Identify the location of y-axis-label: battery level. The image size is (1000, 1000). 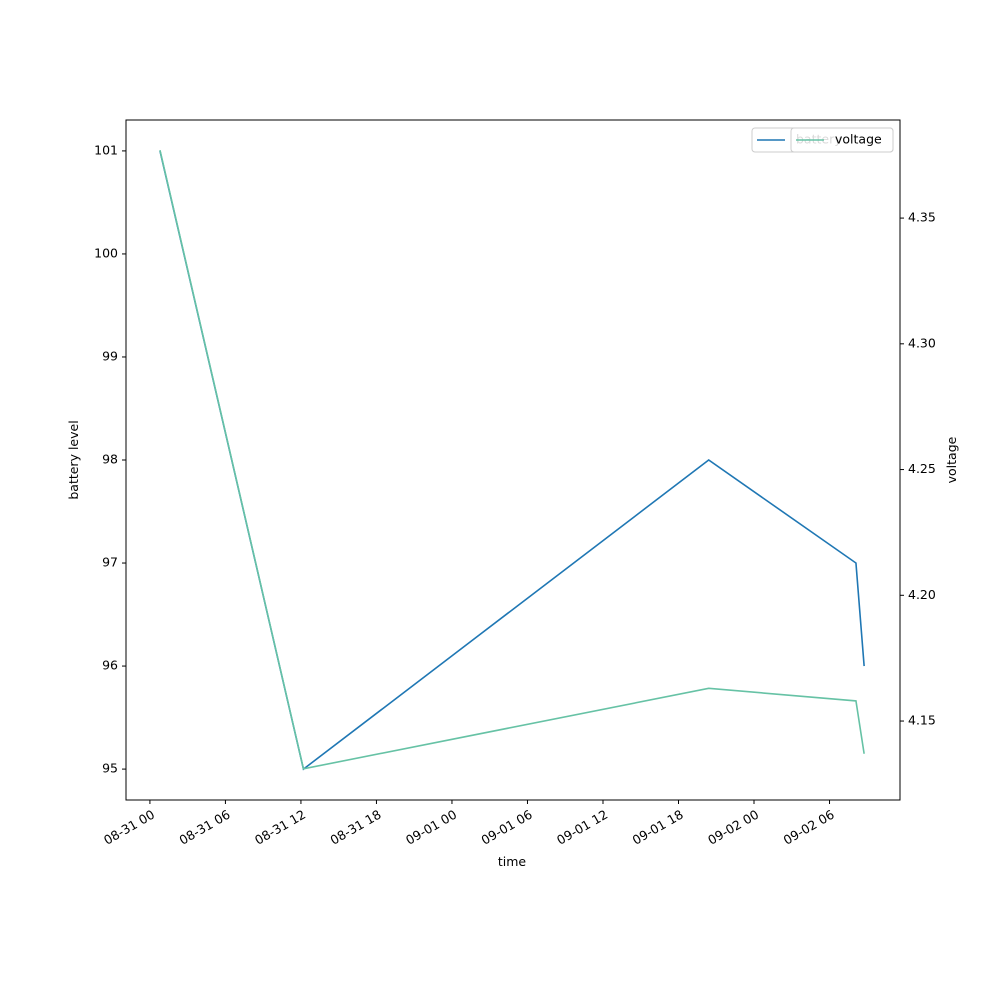
(73, 459).